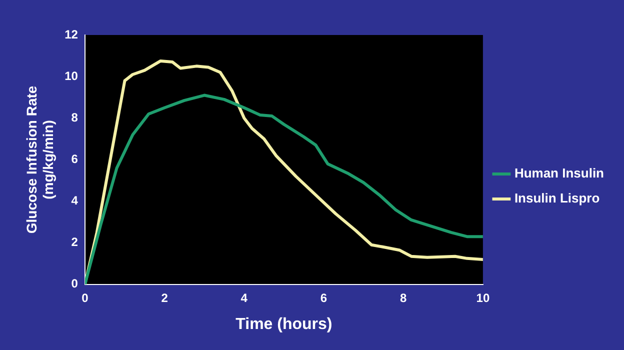  I want to click on y-tick-label: 10, so click(71, 75).